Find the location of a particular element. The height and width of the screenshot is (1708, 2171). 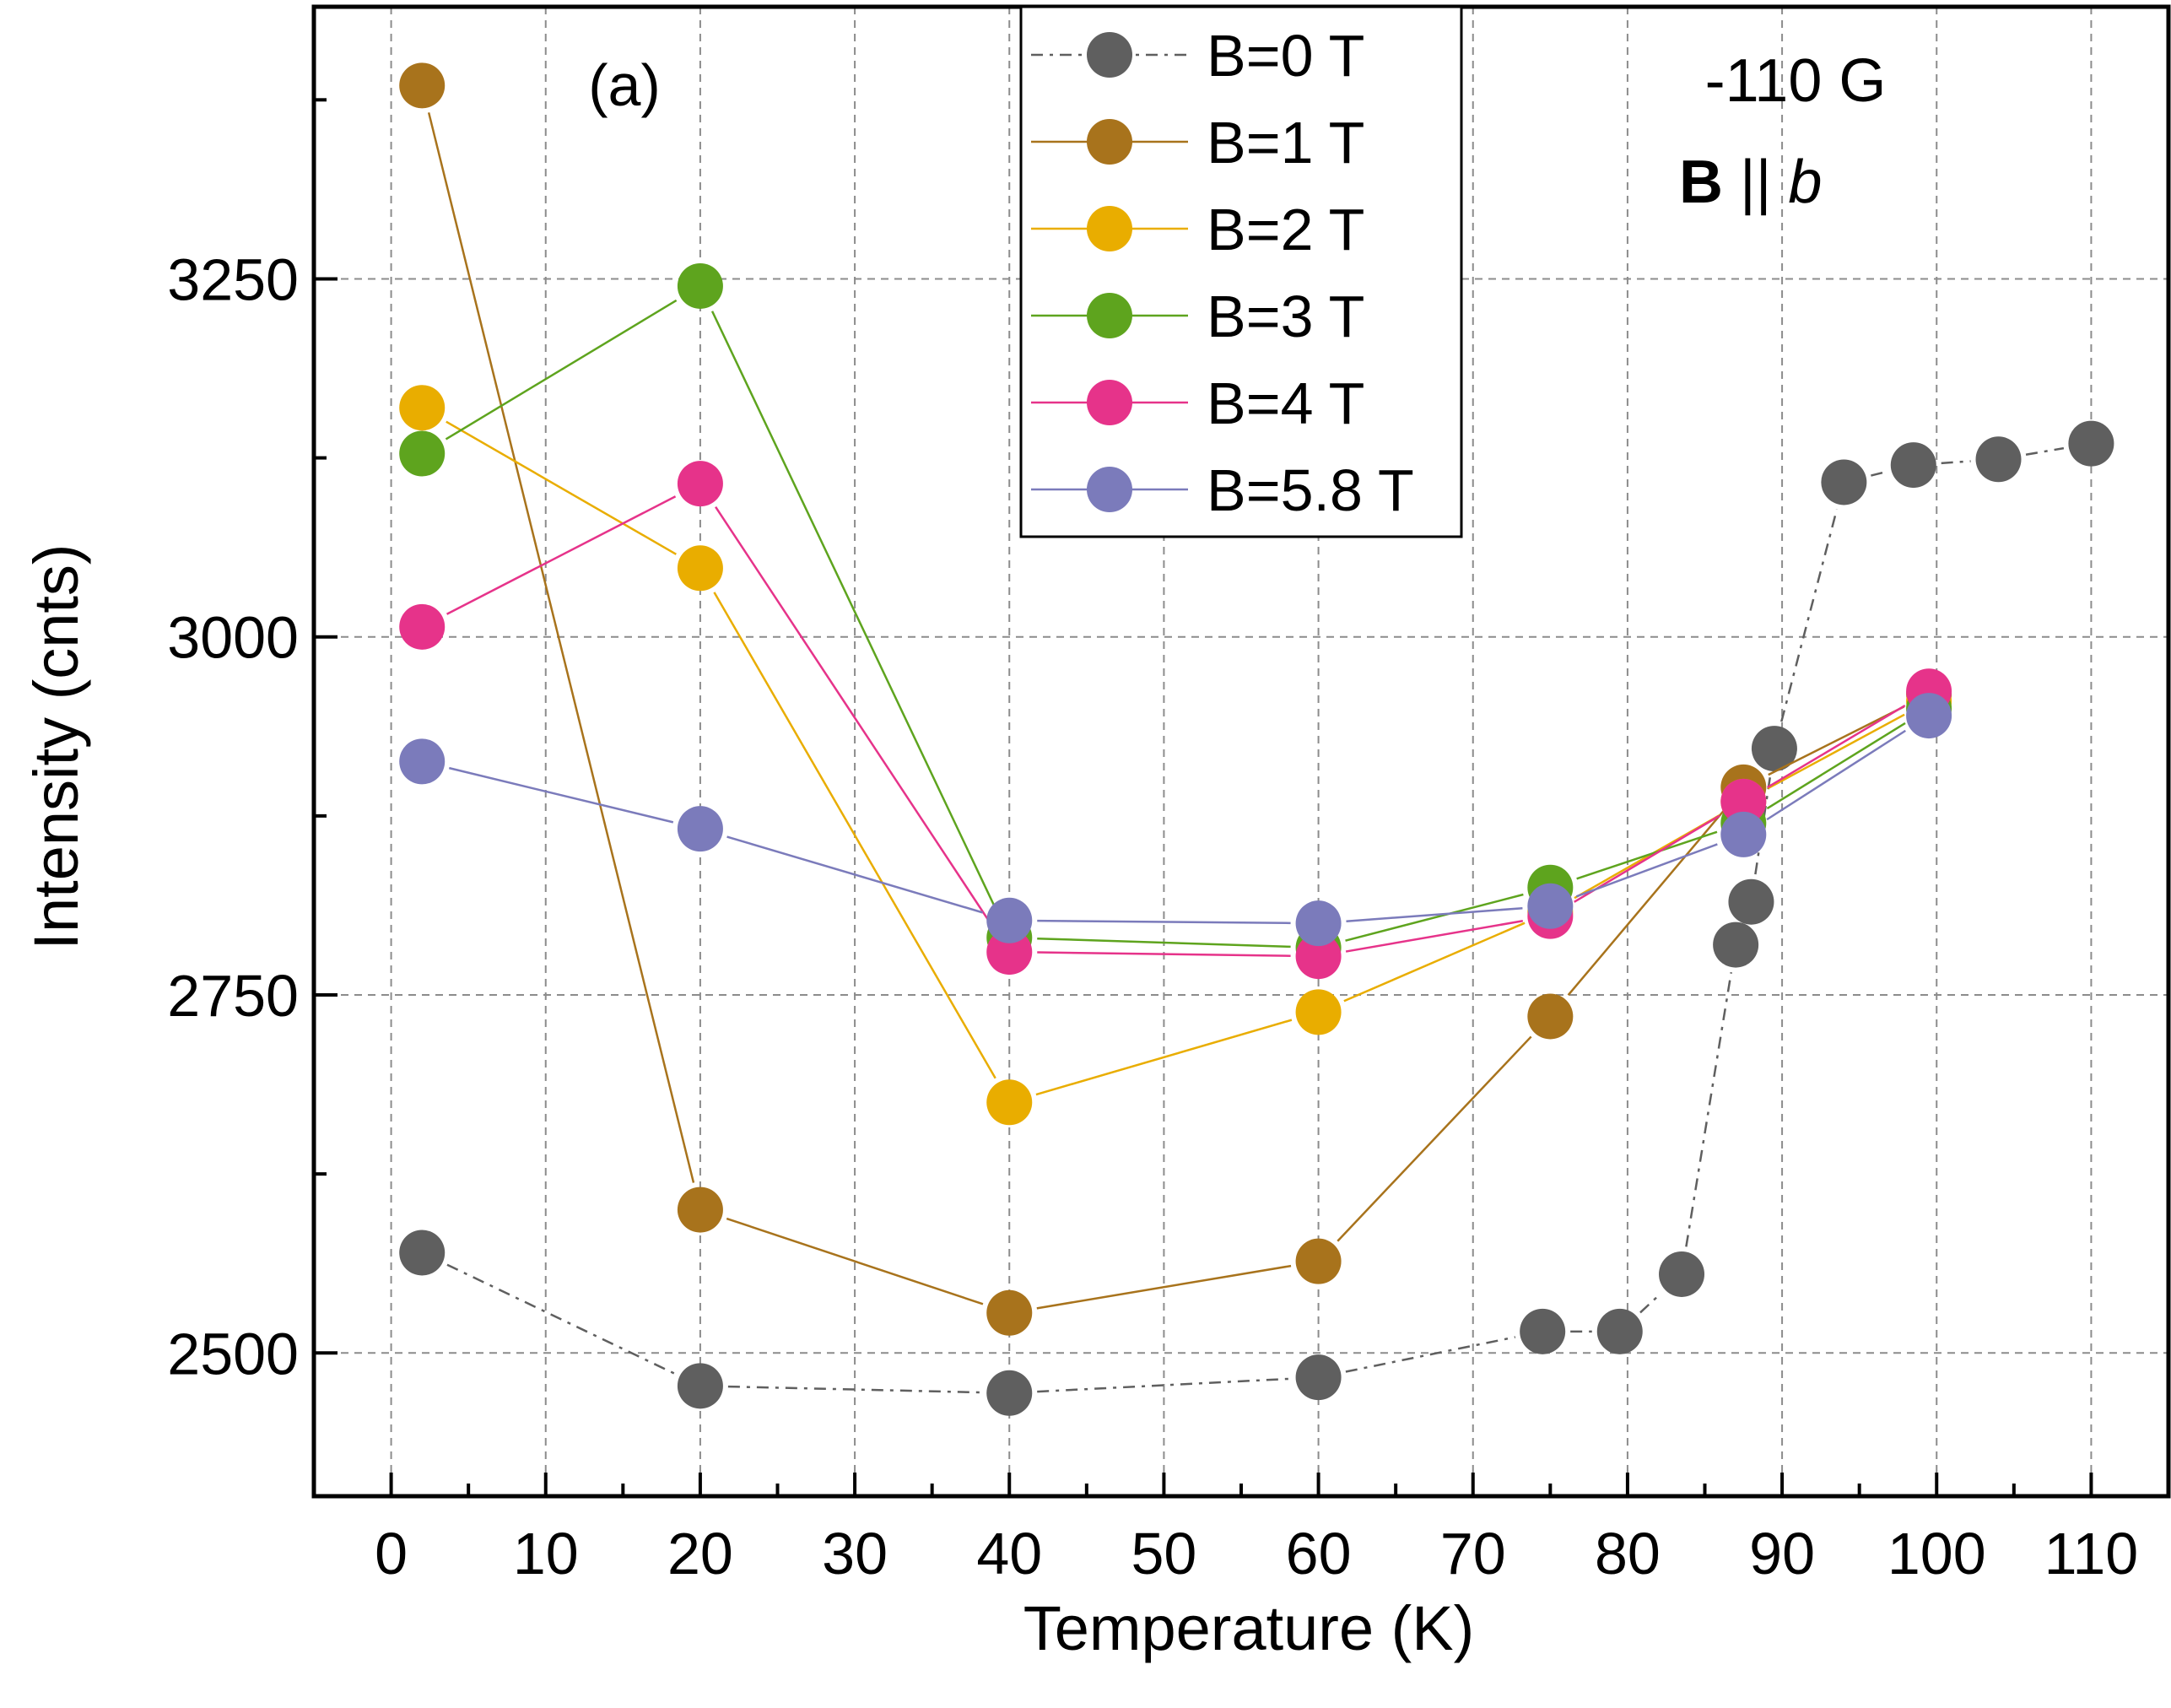

x-axis-label: Temperature (K) is located at coordinates (1249, 1628).